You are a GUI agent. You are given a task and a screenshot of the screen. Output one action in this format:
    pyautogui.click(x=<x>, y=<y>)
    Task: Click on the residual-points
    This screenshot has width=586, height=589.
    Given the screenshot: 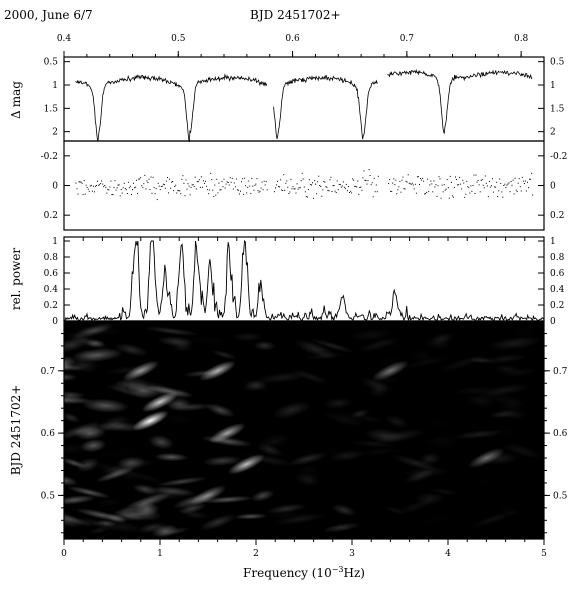 What is the action you would take?
    pyautogui.click(x=304, y=185)
    